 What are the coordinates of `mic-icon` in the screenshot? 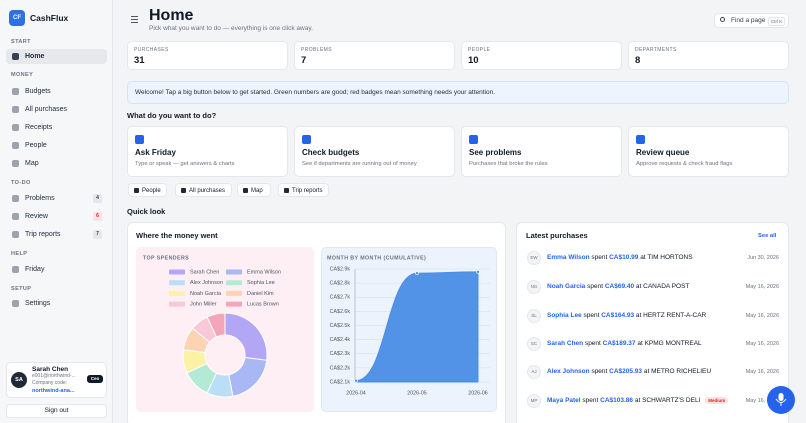 It's located at (781, 397).